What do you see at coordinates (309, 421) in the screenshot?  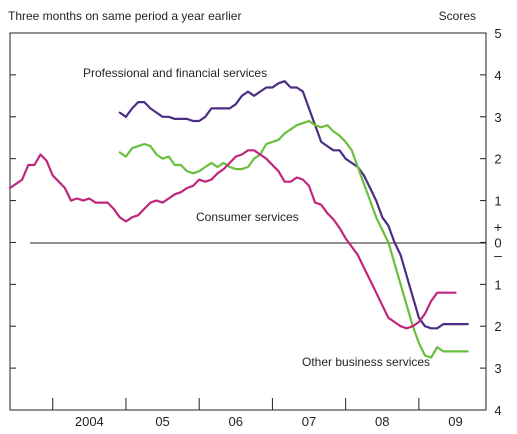 I see `x-tick-label: 07` at bounding box center [309, 421].